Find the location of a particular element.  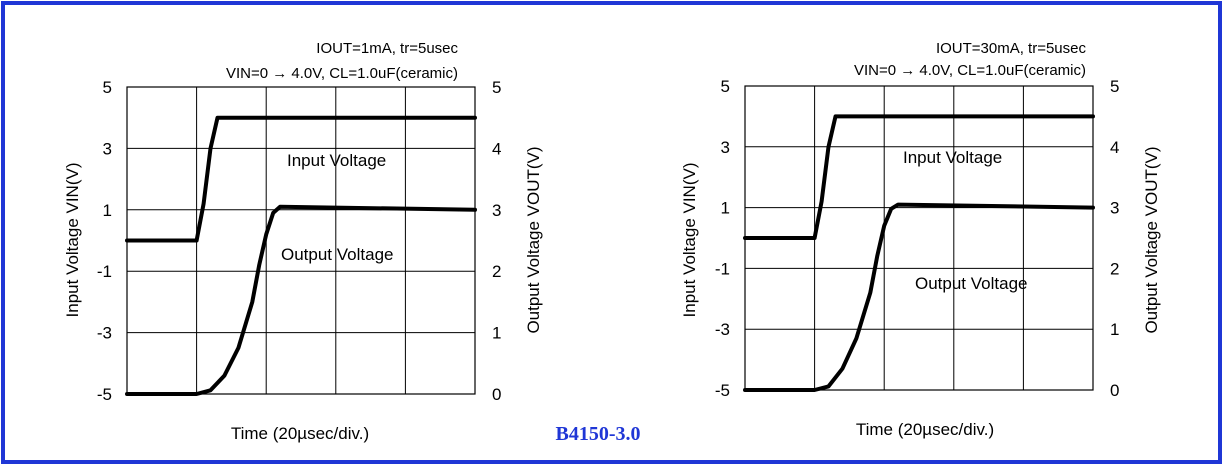

annotation-line-1: IOUT=30mA, tr=5usec is located at coordinates (1011, 48).